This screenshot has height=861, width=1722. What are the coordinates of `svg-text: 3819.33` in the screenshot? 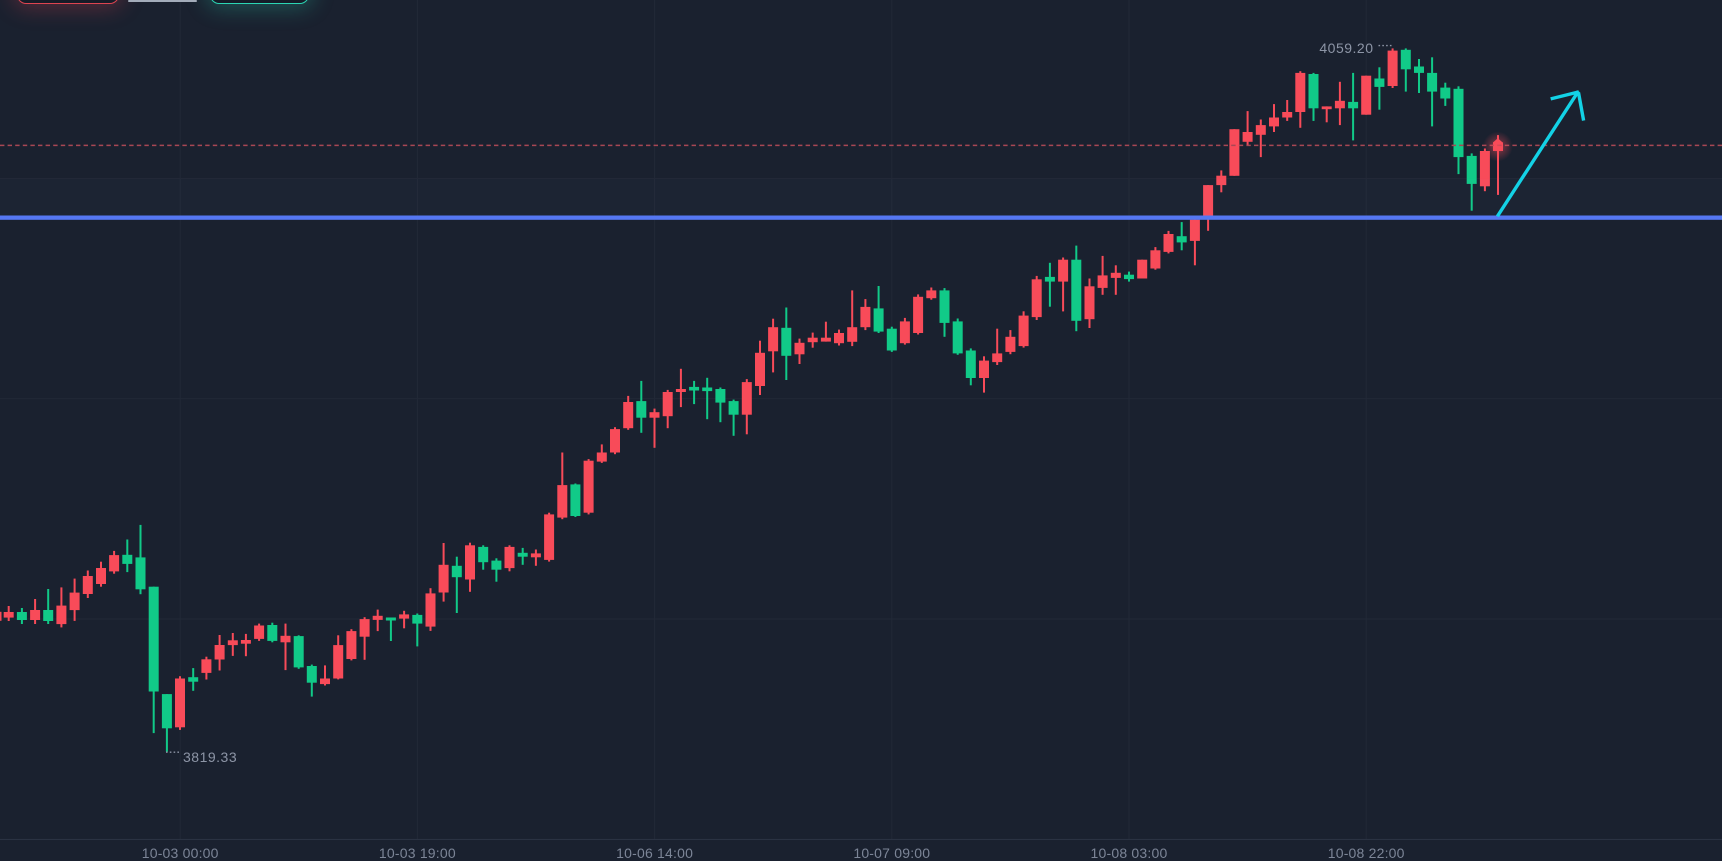 It's located at (210, 757).